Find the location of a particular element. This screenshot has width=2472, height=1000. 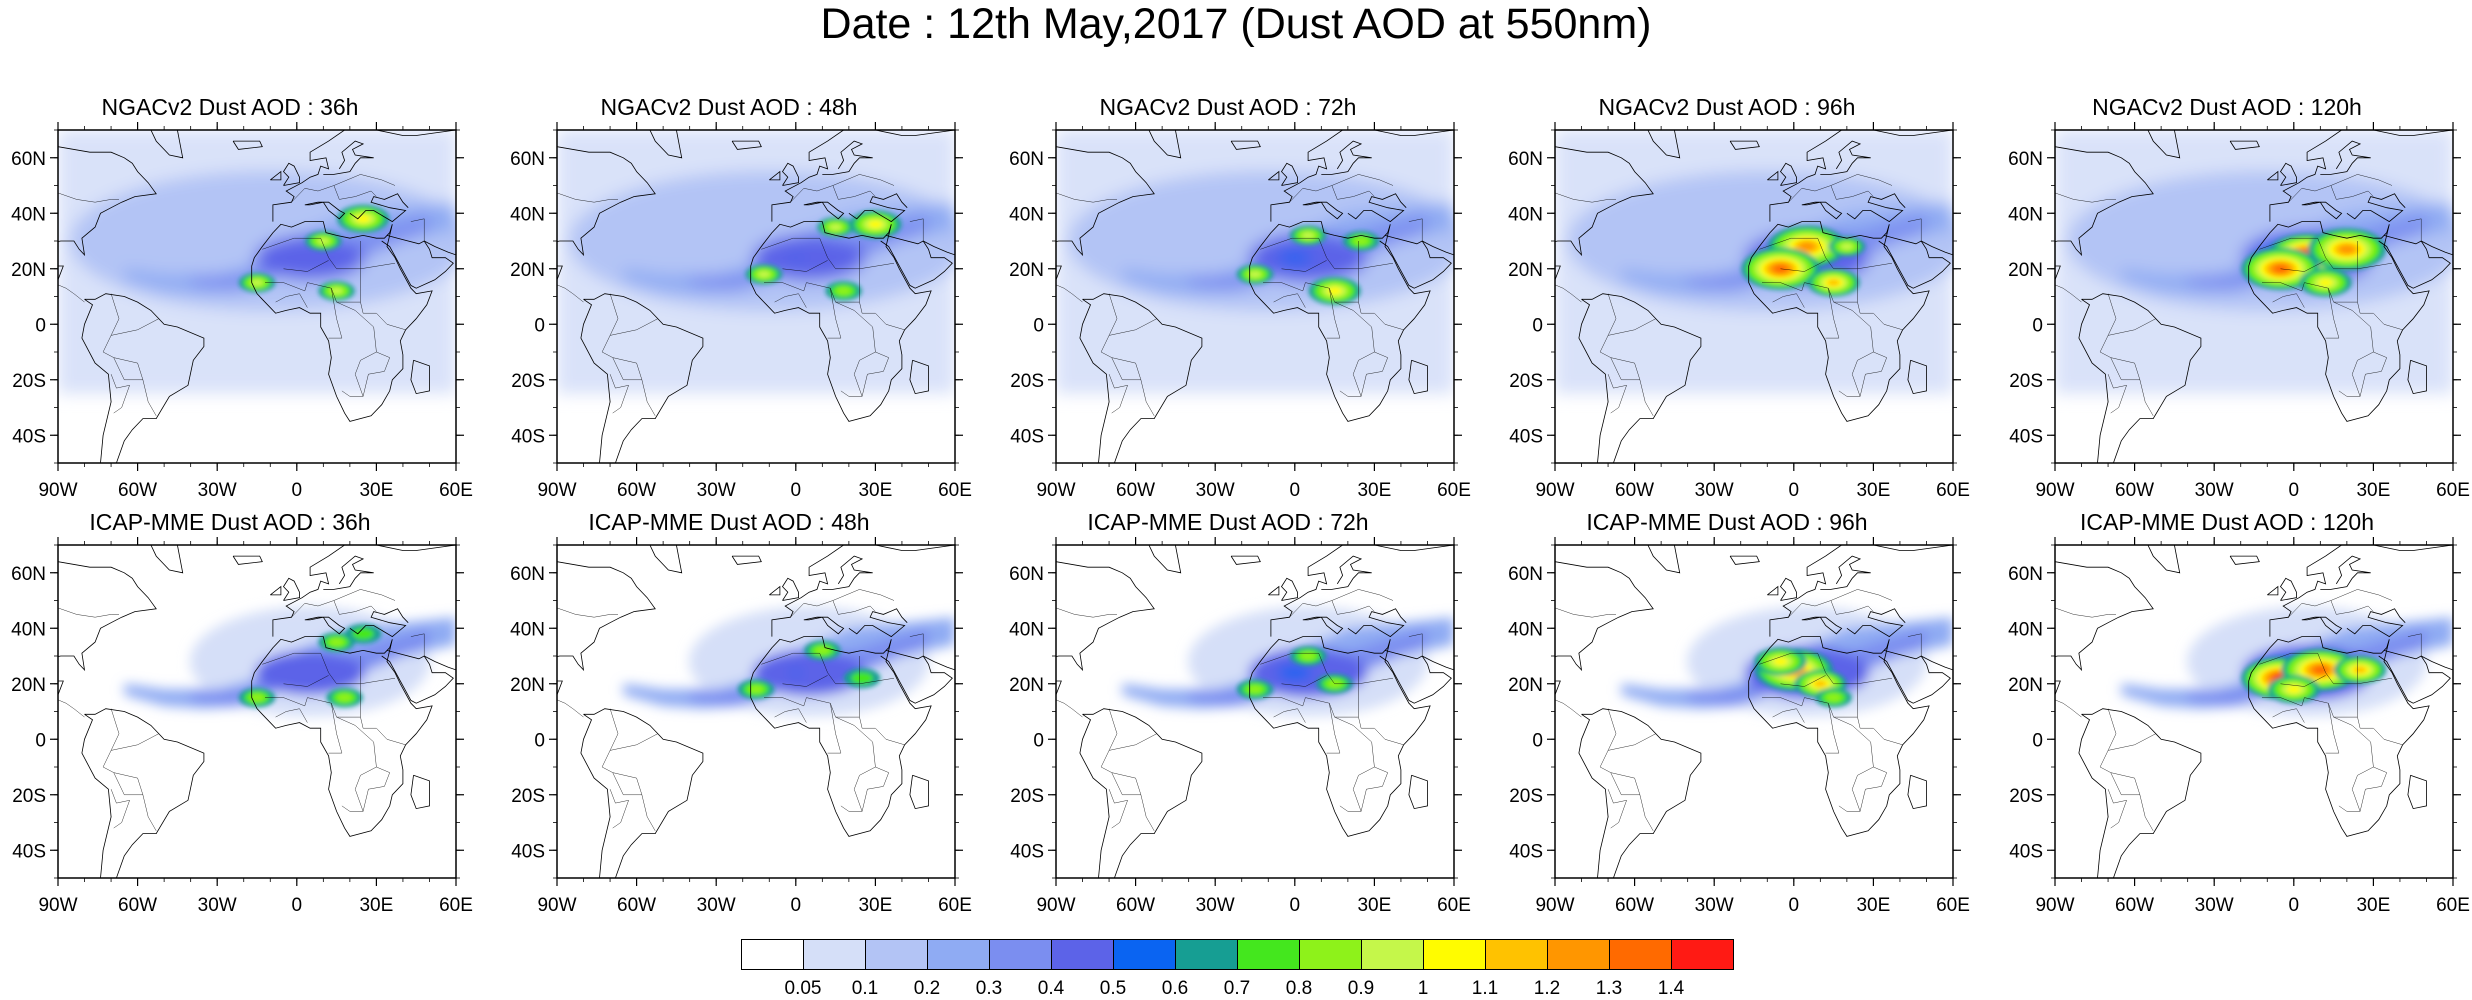

colorbar-label: 0.4 is located at coordinates (1051, 988).